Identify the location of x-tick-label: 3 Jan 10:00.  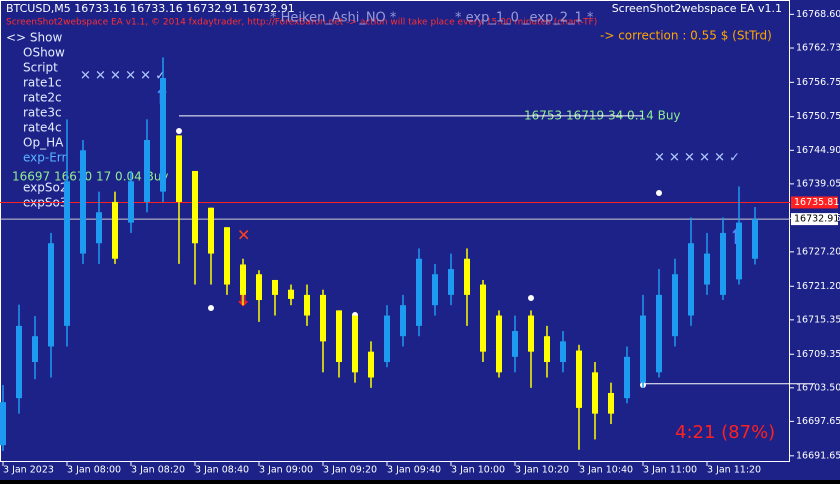
(478, 470).